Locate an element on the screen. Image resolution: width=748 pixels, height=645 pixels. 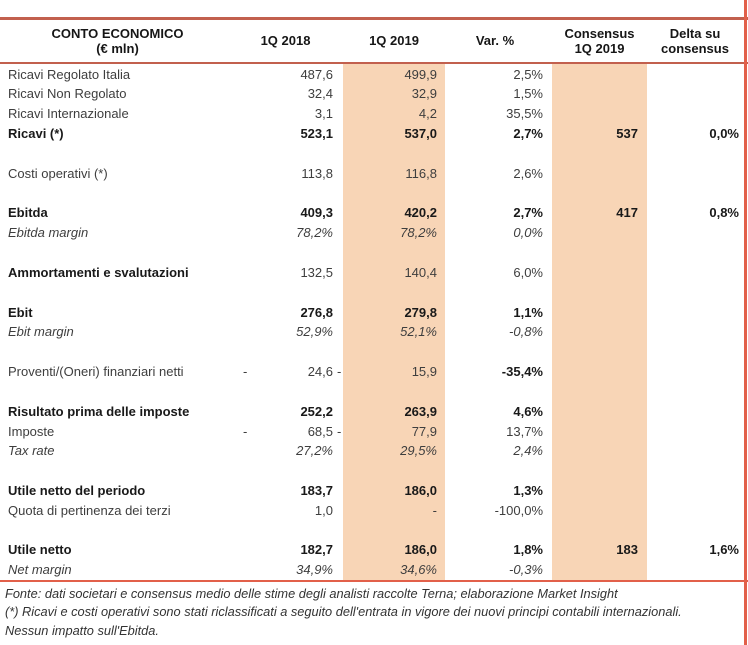
cell-1q2018: 113,8 is located at coordinates (317, 173).